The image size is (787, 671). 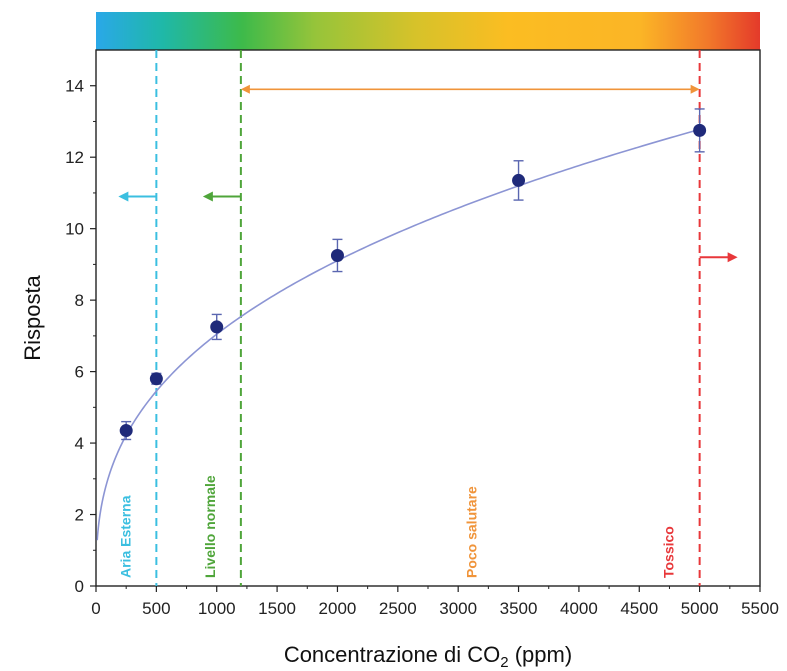 I want to click on x-tick-label: 2500, so click(x=398, y=608).